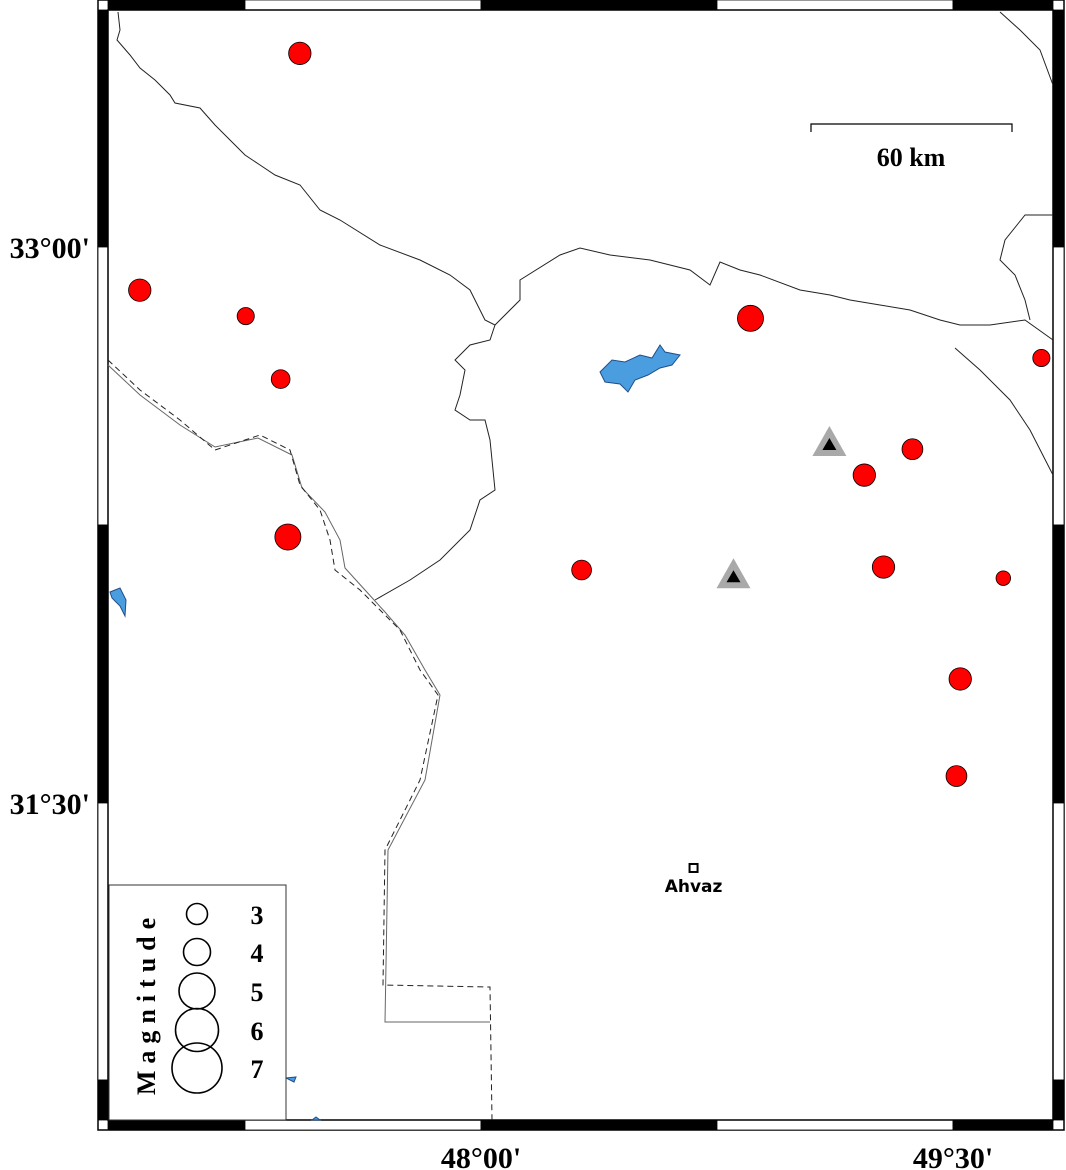  I want to click on x-tick-label: 48°00', so click(481, 1156).